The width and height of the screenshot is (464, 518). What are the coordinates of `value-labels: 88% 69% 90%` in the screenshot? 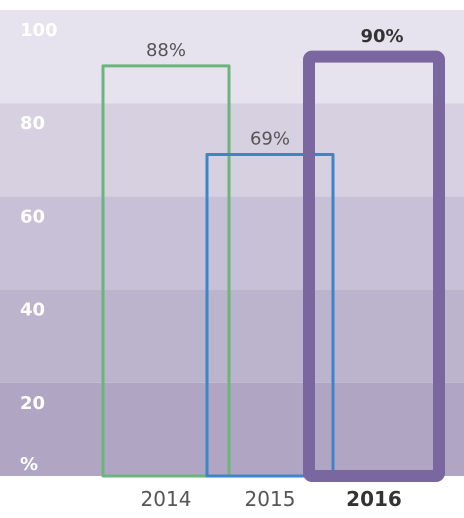 It's located at (275, 87).